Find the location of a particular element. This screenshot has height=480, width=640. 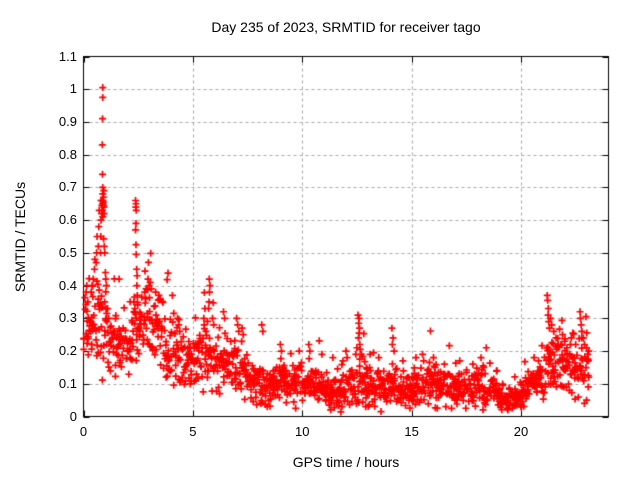

x-axis-label: GPS time / hours is located at coordinates (346, 462).